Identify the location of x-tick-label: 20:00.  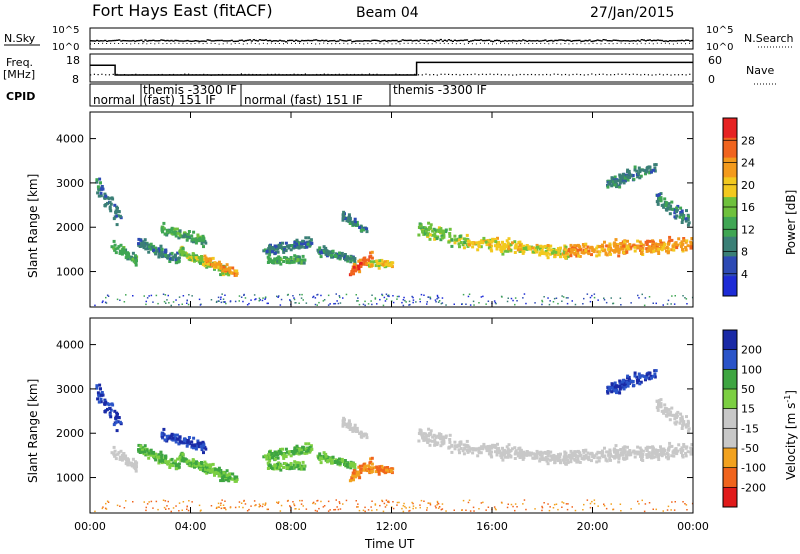
(593, 526).